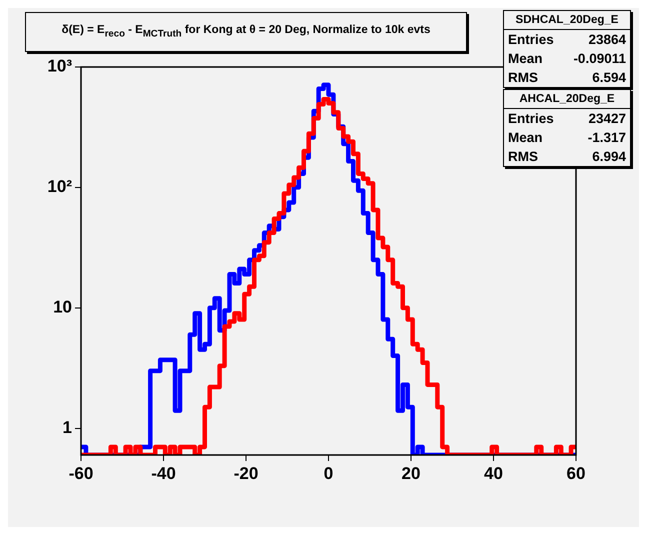 This screenshot has height=535, width=647. What do you see at coordinates (246, 473) in the screenshot?
I see `x-tick-label: -20` at bounding box center [246, 473].